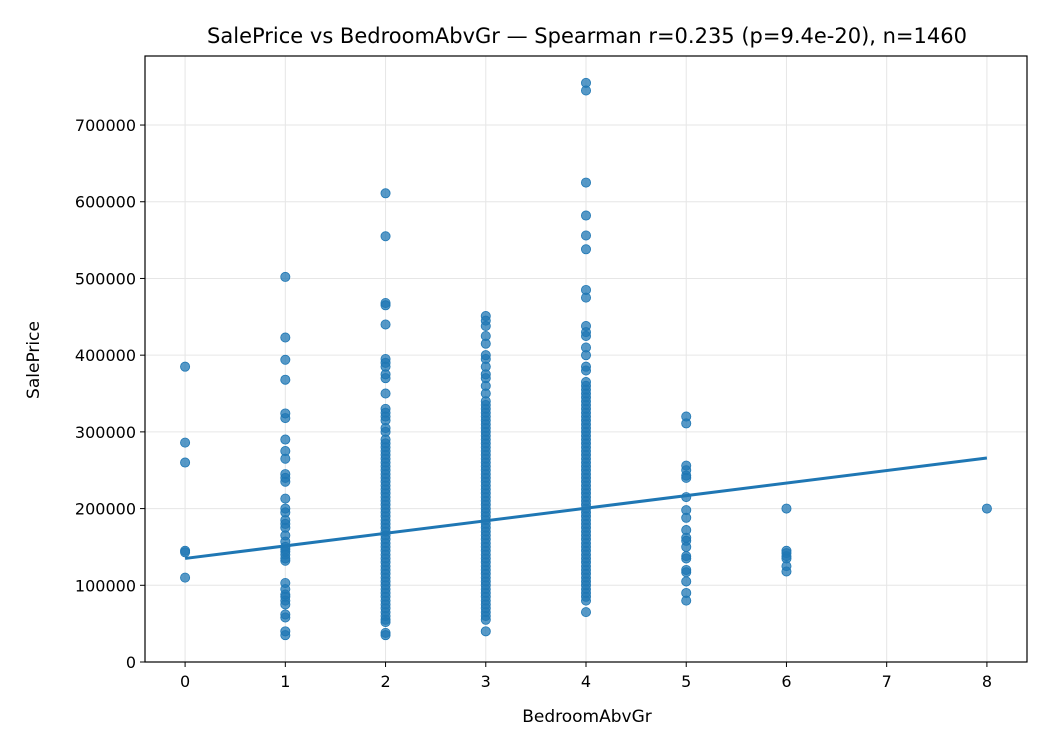 This screenshot has width=1050, height=750. Describe the element at coordinates (34, 360) in the screenshot. I see `y-axis-label: SalePrice` at that location.